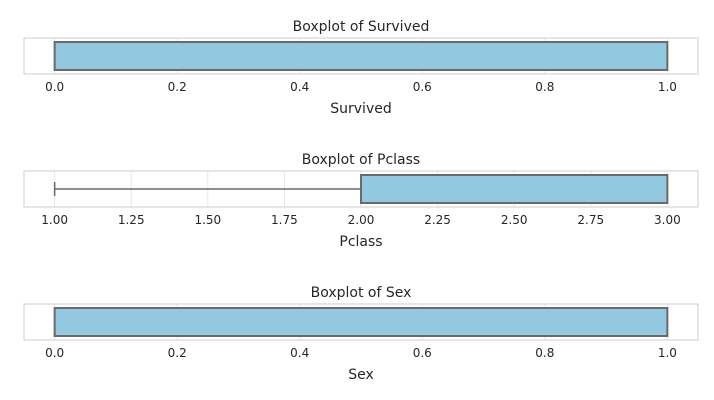 This screenshot has width=714, height=400. I want to click on x-tick-label: 2.75, so click(590, 220).